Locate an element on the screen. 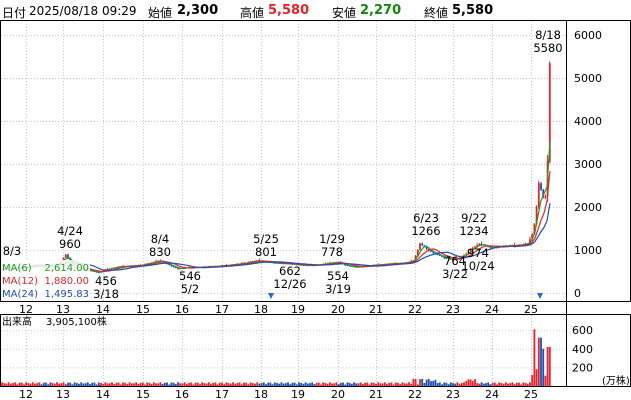 The width and height of the screenshot is (631, 400). x-tick-label: 14 is located at coordinates (103, 309).